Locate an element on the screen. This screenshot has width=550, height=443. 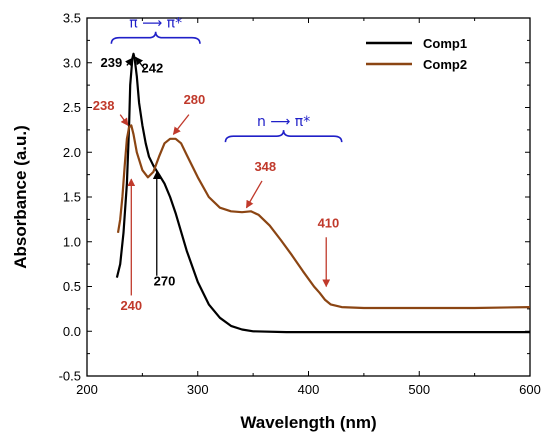
legend: Comp1 Comp2 is located at coordinates (416, 54).